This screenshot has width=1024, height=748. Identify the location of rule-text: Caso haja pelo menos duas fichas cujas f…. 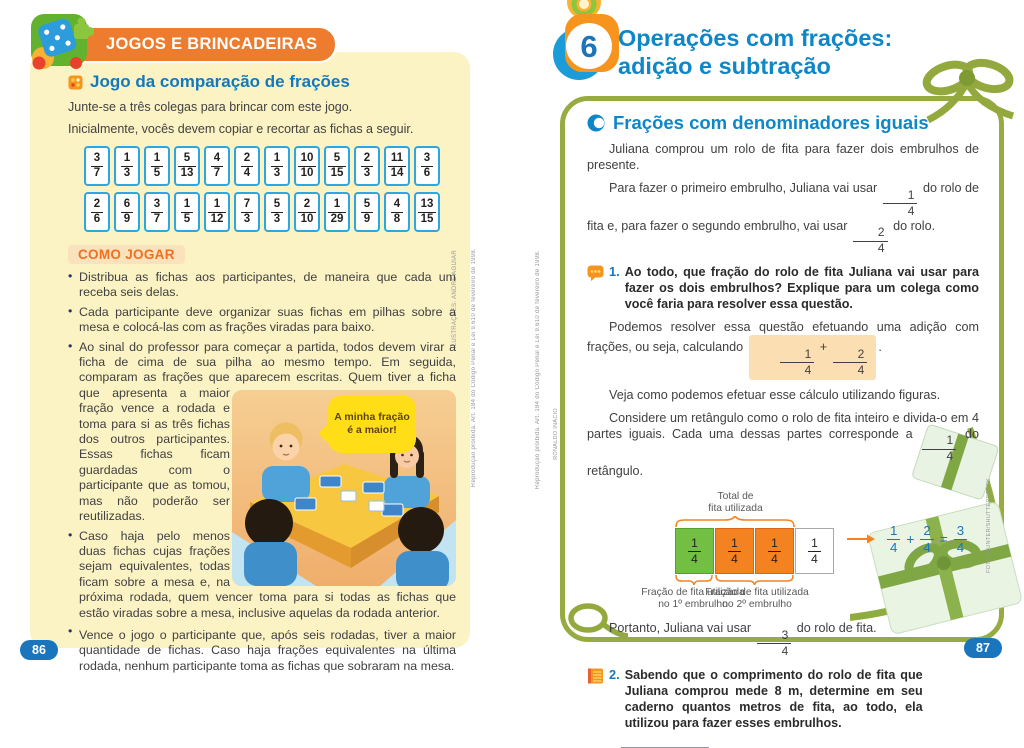
(267, 574).